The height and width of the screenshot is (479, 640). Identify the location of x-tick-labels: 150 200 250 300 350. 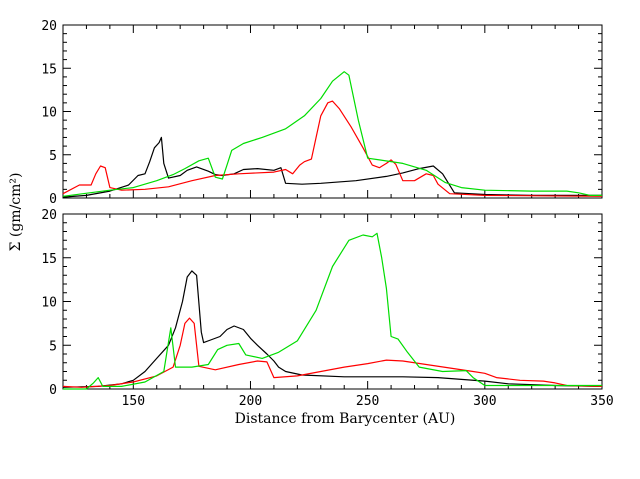
(368, 401).